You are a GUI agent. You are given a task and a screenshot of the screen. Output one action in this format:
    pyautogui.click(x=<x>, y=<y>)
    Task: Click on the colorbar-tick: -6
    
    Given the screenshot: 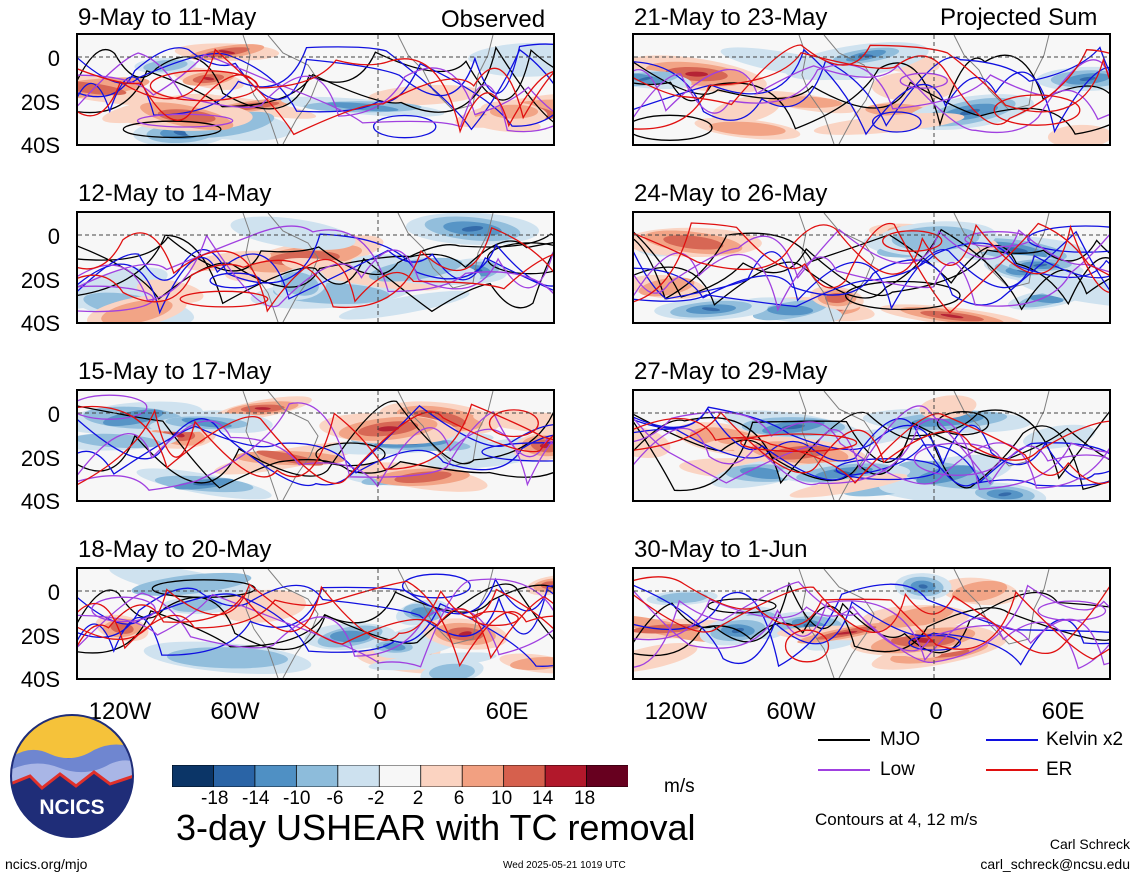 What is the action you would take?
    pyautogui.click(x=335, y=798)
    